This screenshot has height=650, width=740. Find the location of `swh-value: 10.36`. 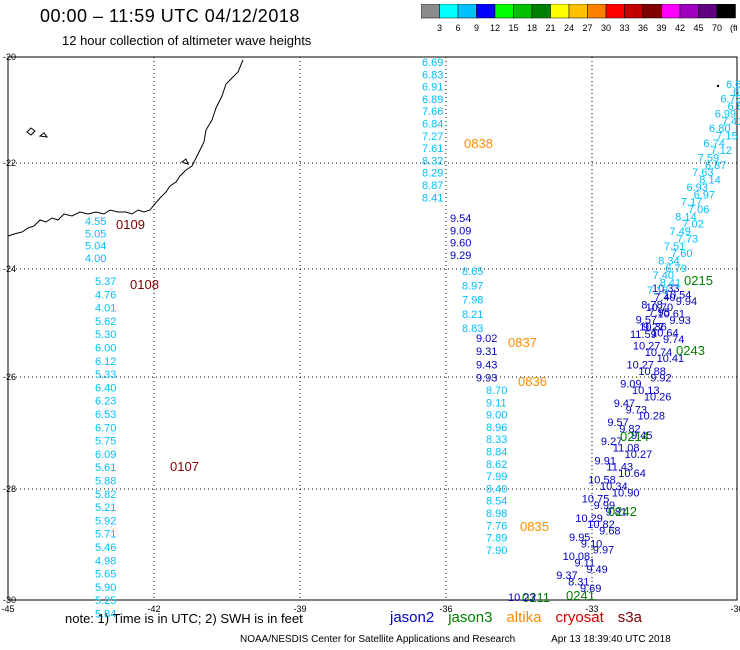

swh-value: 10.36 is located at coordinates (653, 327).